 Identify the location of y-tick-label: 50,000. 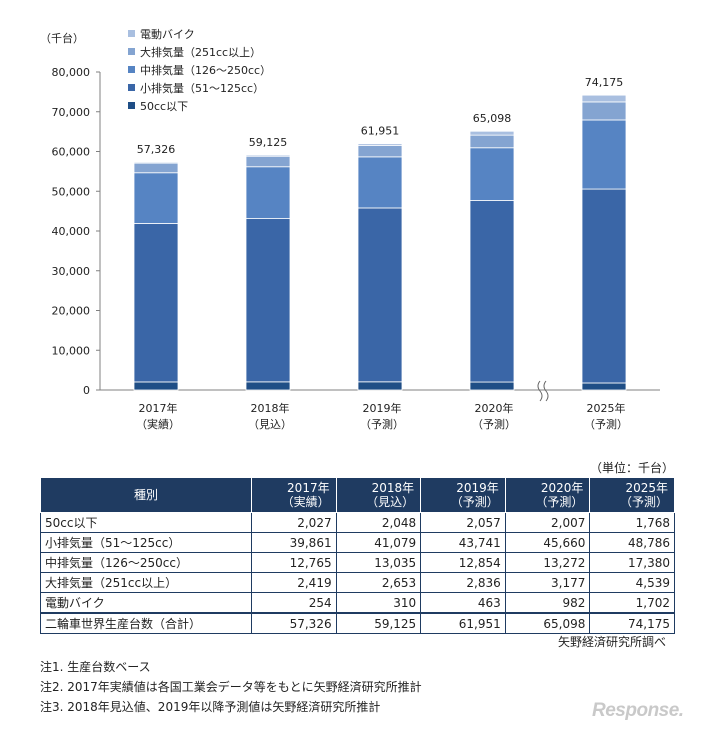
(71, 191).